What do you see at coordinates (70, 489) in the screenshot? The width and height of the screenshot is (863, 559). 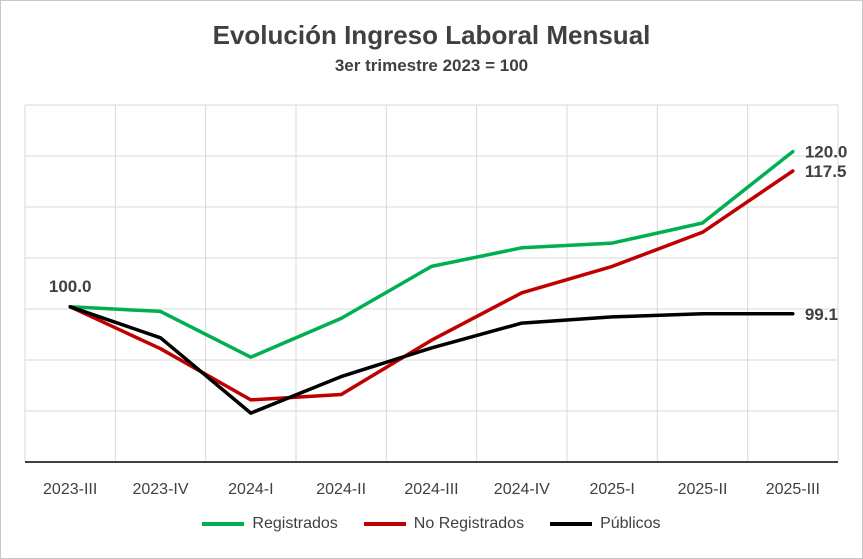 I see `x-tick-label: 2023-III` at bounding box center [70, 489].